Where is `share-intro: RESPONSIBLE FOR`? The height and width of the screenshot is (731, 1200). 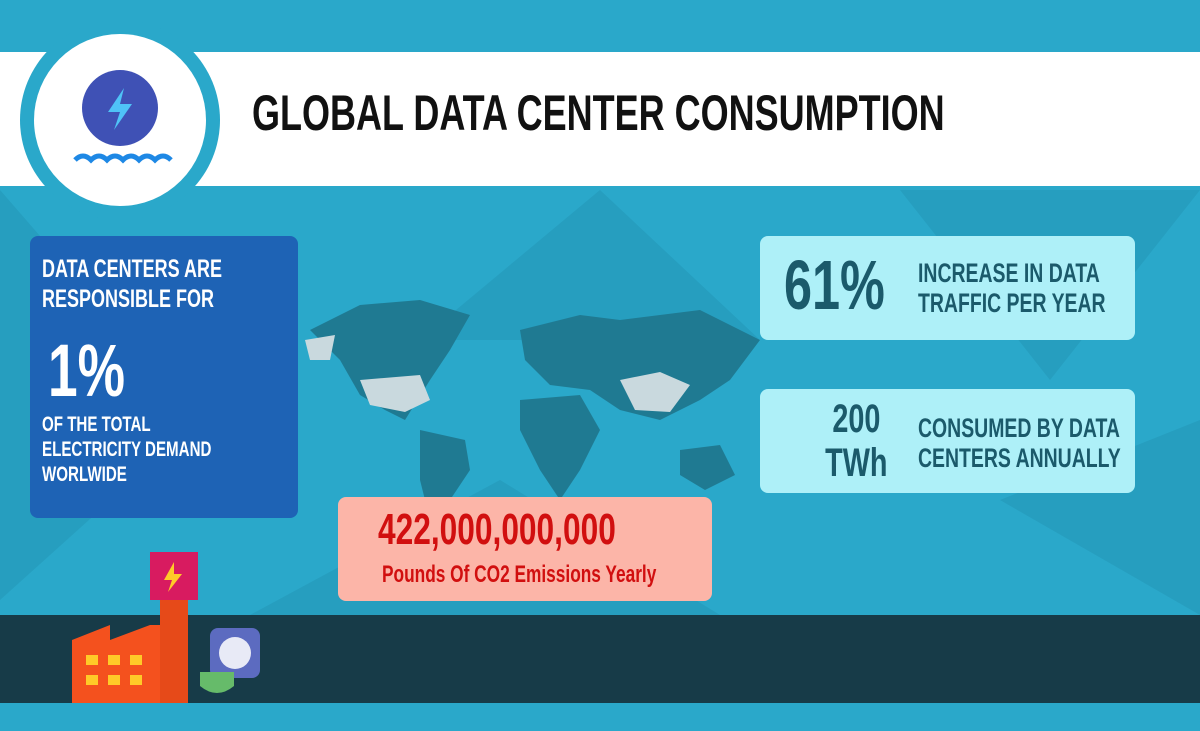 share-intro: RESPONSIBLE FOR is located at coordinates (128, 299).